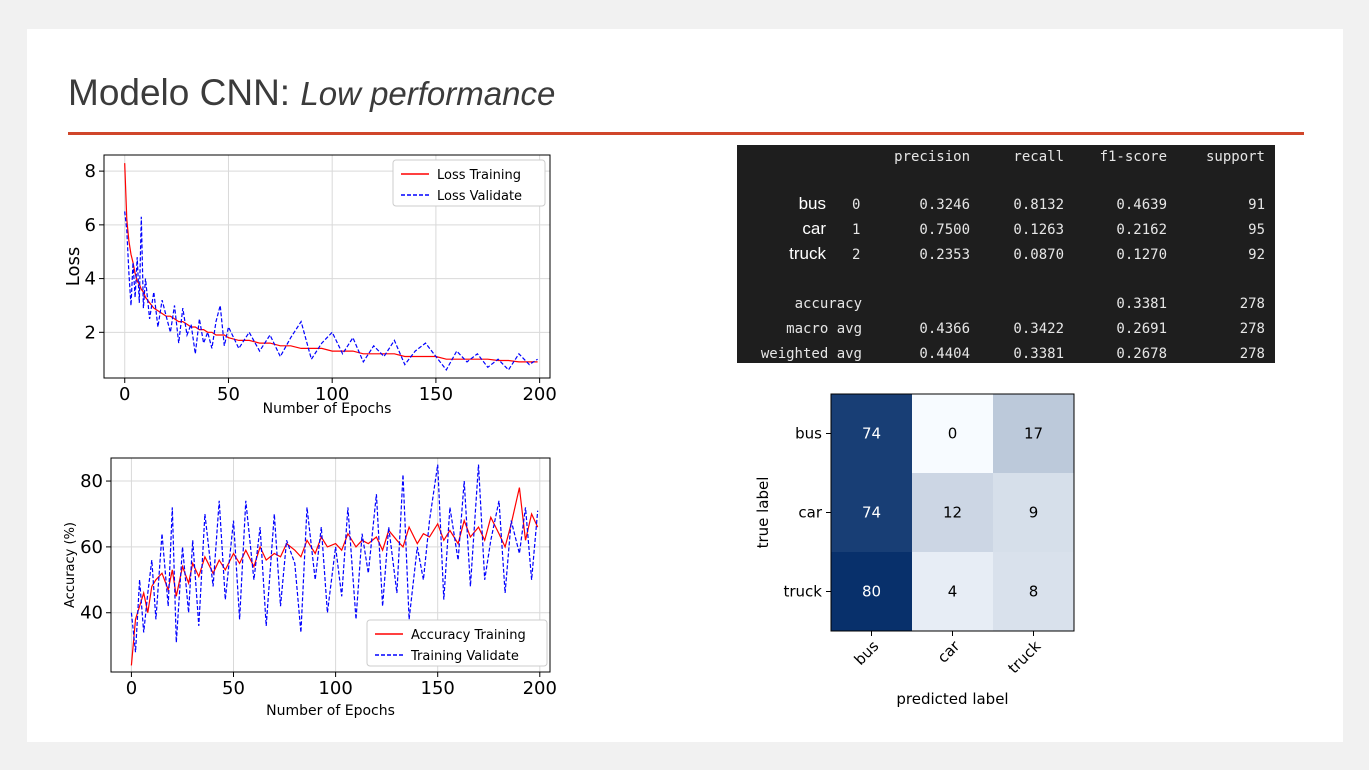  What do you see at coordinates (814, 228) in the screenshot?
I see `report-class-label: car` at bounding box center [814, 228].